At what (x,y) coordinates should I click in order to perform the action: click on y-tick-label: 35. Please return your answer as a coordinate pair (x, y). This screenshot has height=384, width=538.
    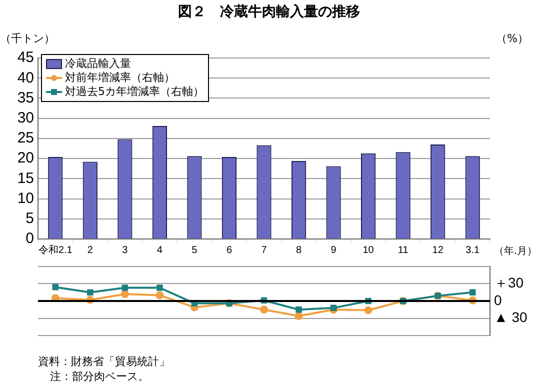
    Looking at the image, I should click on (25, 97).